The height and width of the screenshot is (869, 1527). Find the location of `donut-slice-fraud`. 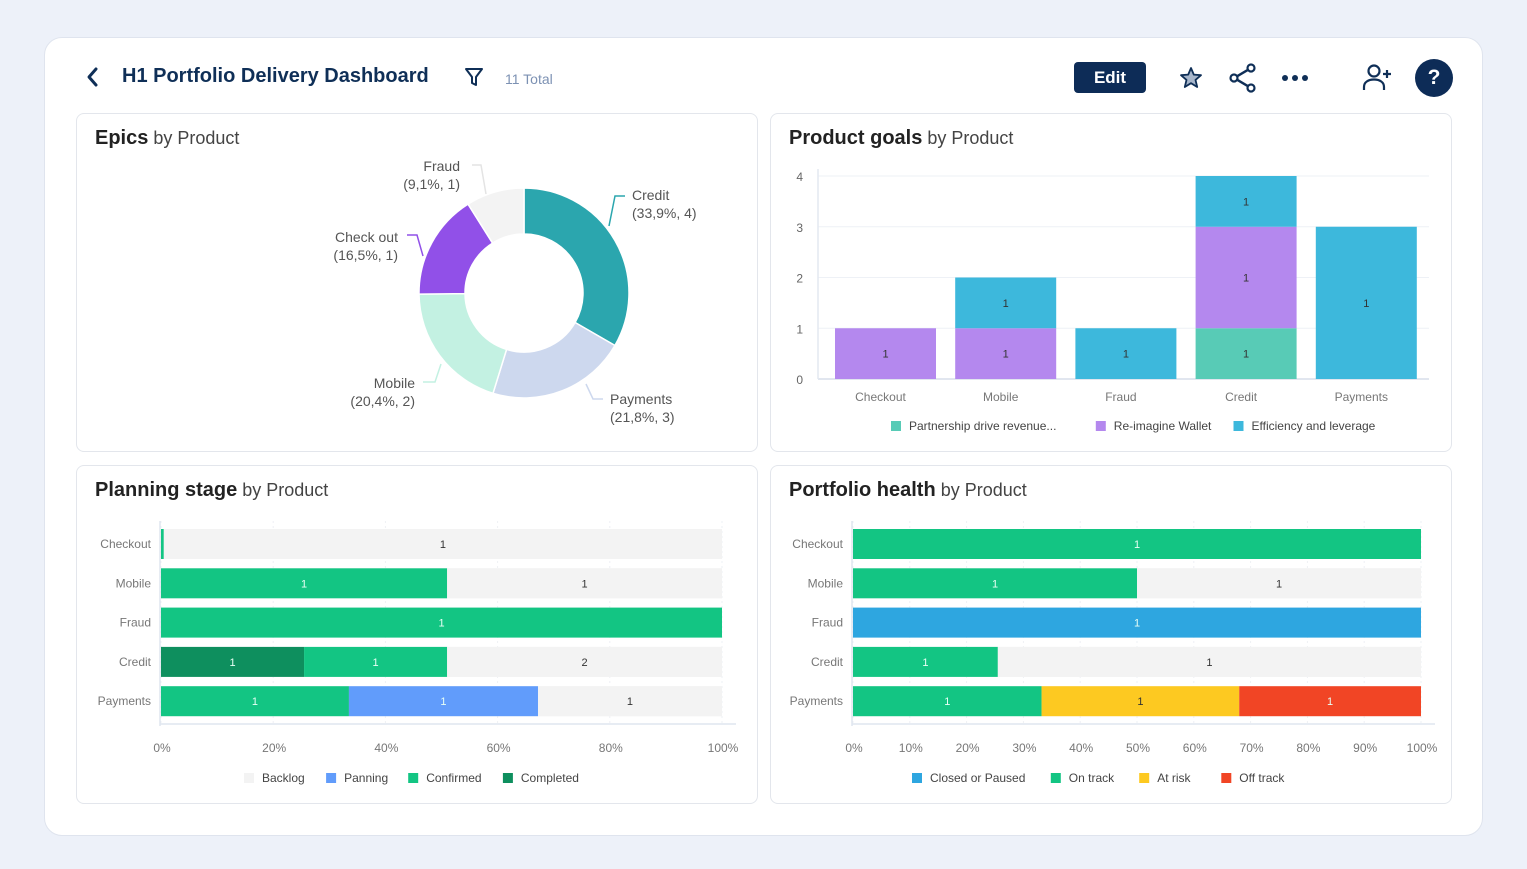

donut-slice-fraud is located at coordinates (495, 216).